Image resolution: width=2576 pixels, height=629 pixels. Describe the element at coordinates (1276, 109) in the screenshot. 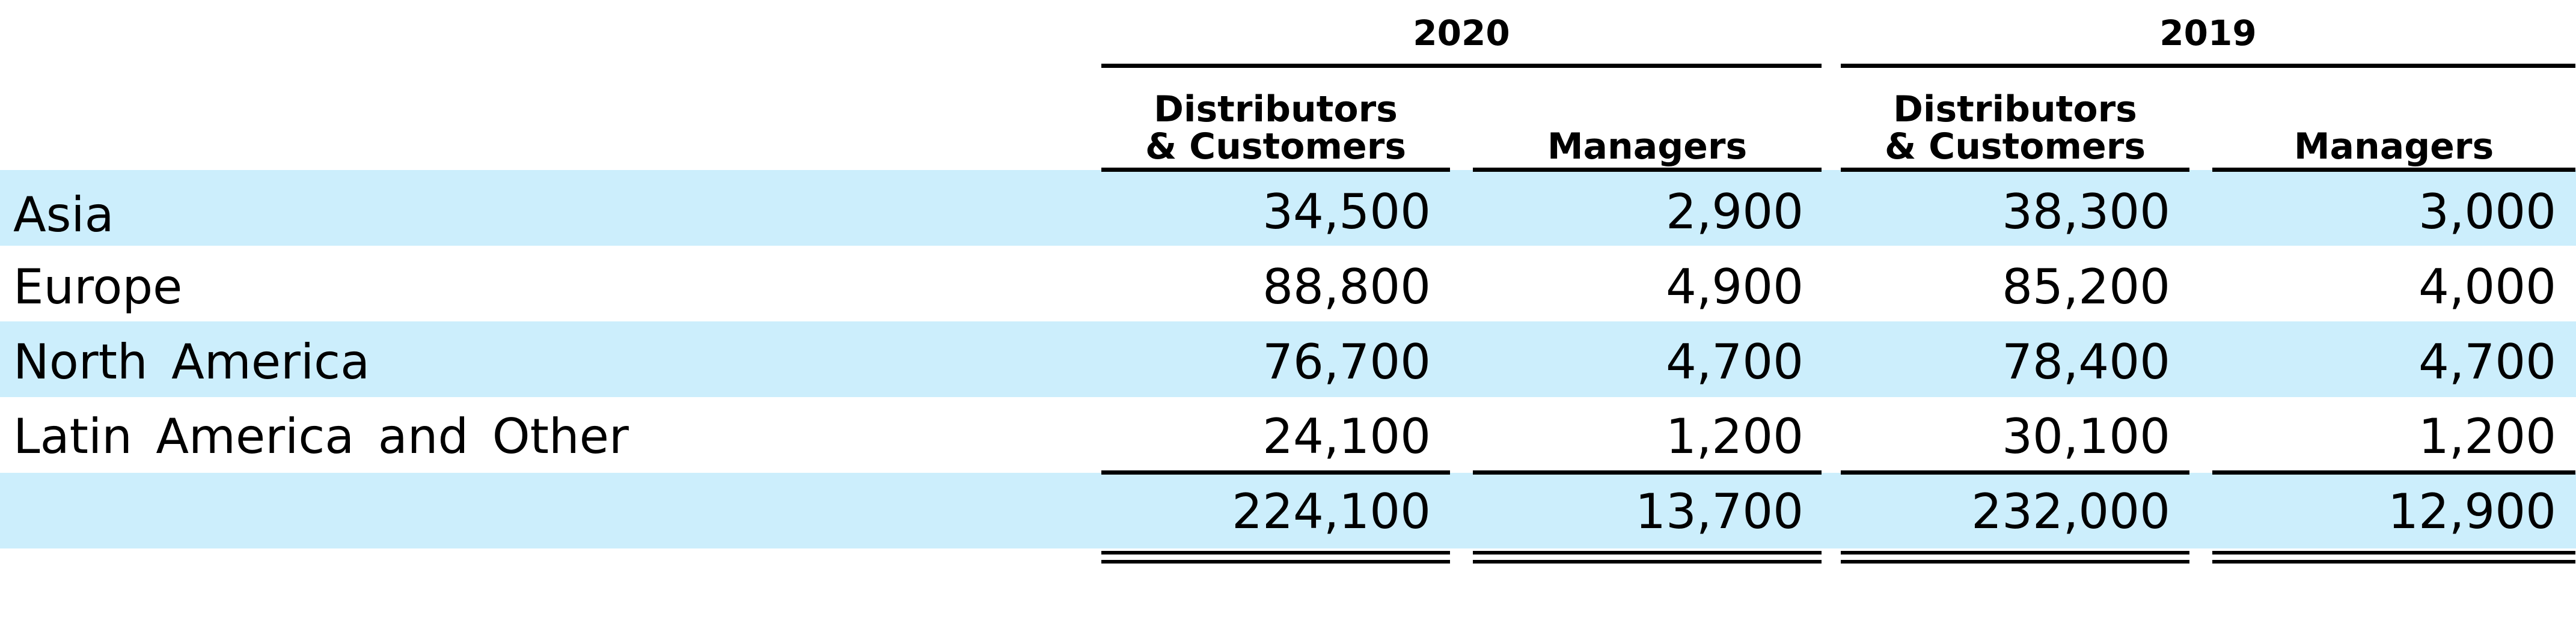

I see `col-header-distributors-2020-line1: Distributors` at that location.